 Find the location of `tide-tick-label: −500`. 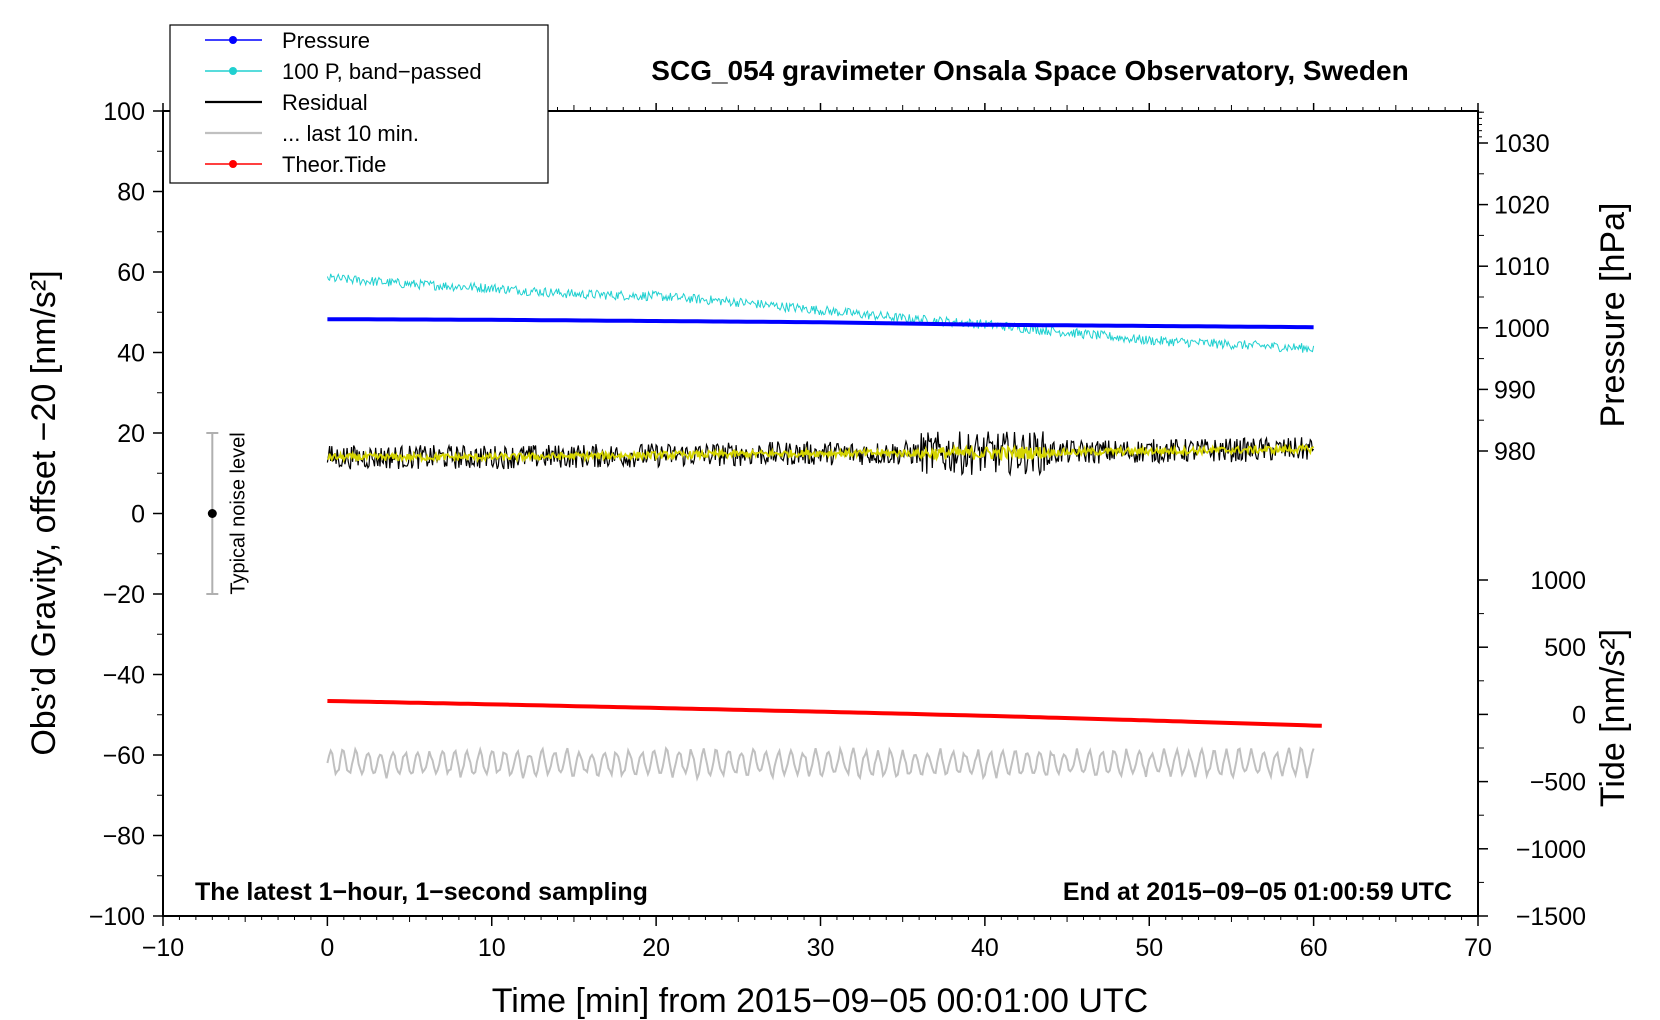

tide-tick-label: −500 is located at coordinates (1558, 783).